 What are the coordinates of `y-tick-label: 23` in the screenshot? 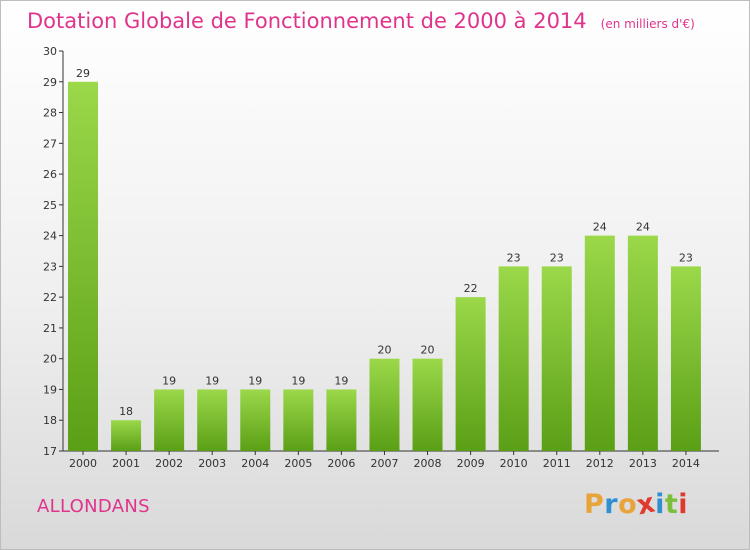 It's located at (50, 266).